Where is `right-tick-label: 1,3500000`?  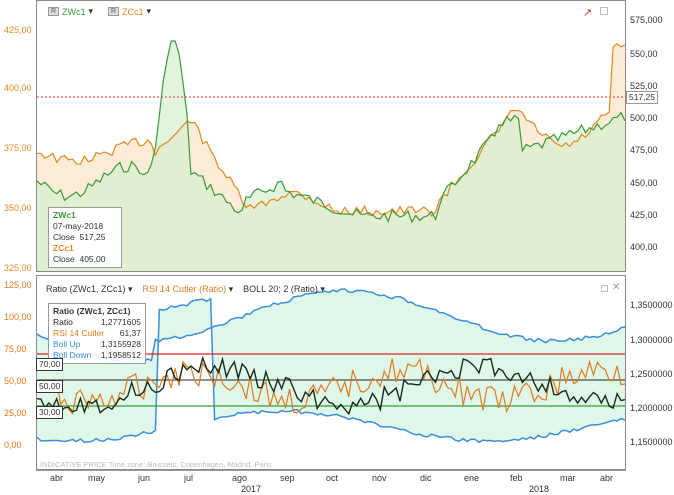 right-tick-label: 1,3500000 is located at coordinates (651, 305).